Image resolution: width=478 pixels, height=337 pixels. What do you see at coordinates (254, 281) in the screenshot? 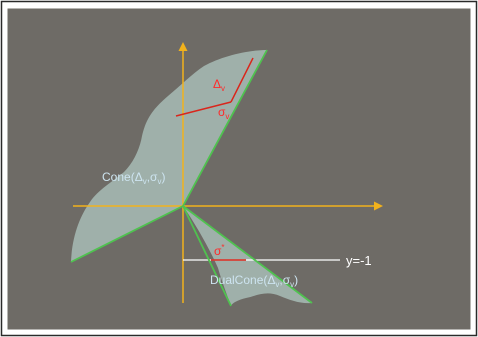
I see `dual-cone-label: DualCone(Δv,σv)` at bounding box center [254, 281].